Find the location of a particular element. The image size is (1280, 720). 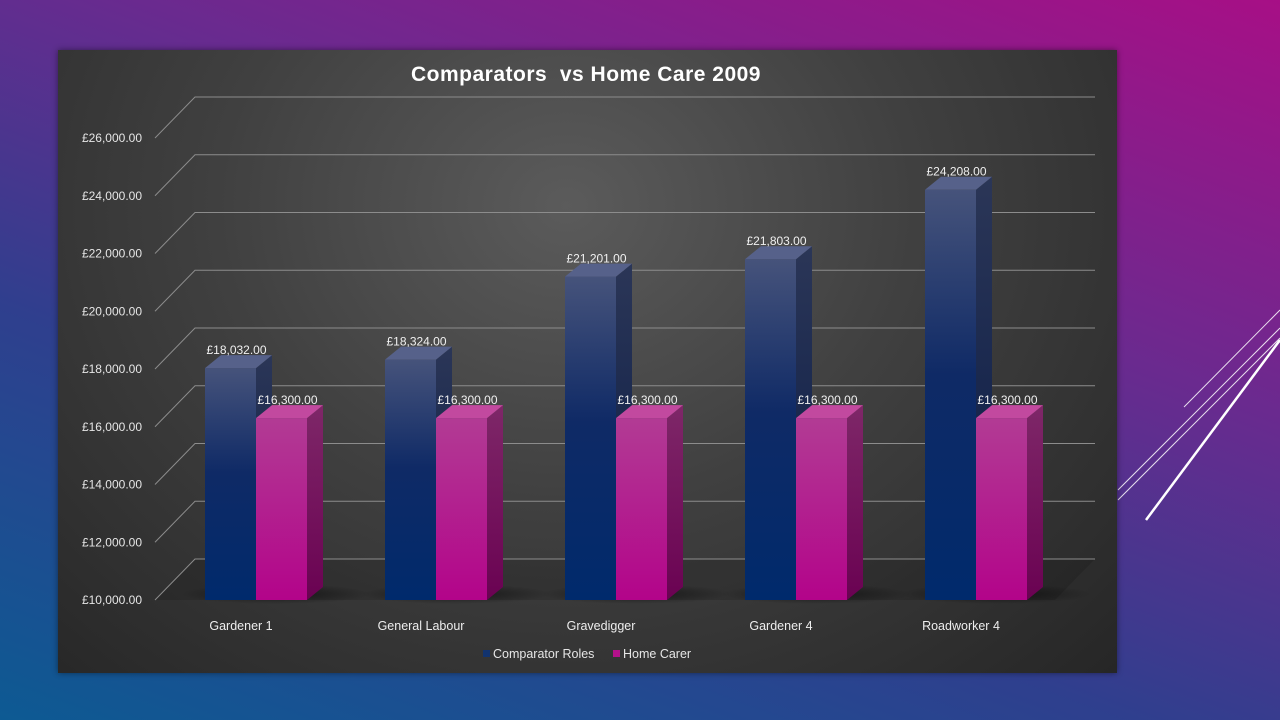

y-tick-label: £22,000.00 is located at coordinates (112, 254).